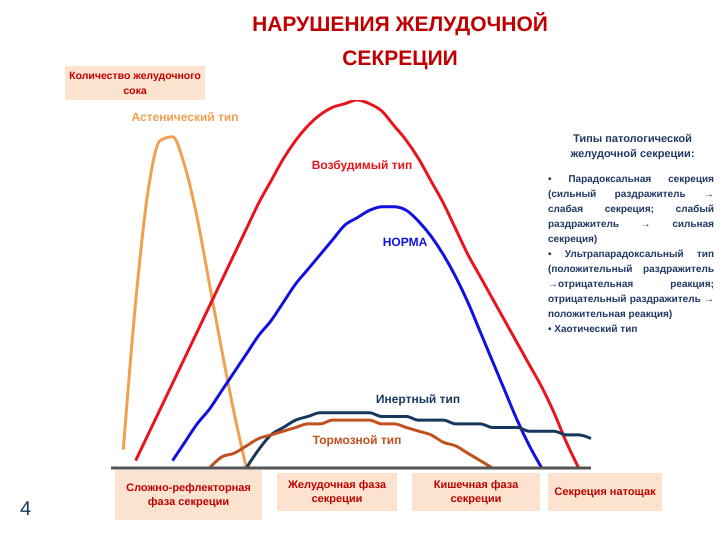 This screenshot has width=720, height=540. Describe the element at coordinates (26, 509) in the screenshot. I see `text: 4` at that location.